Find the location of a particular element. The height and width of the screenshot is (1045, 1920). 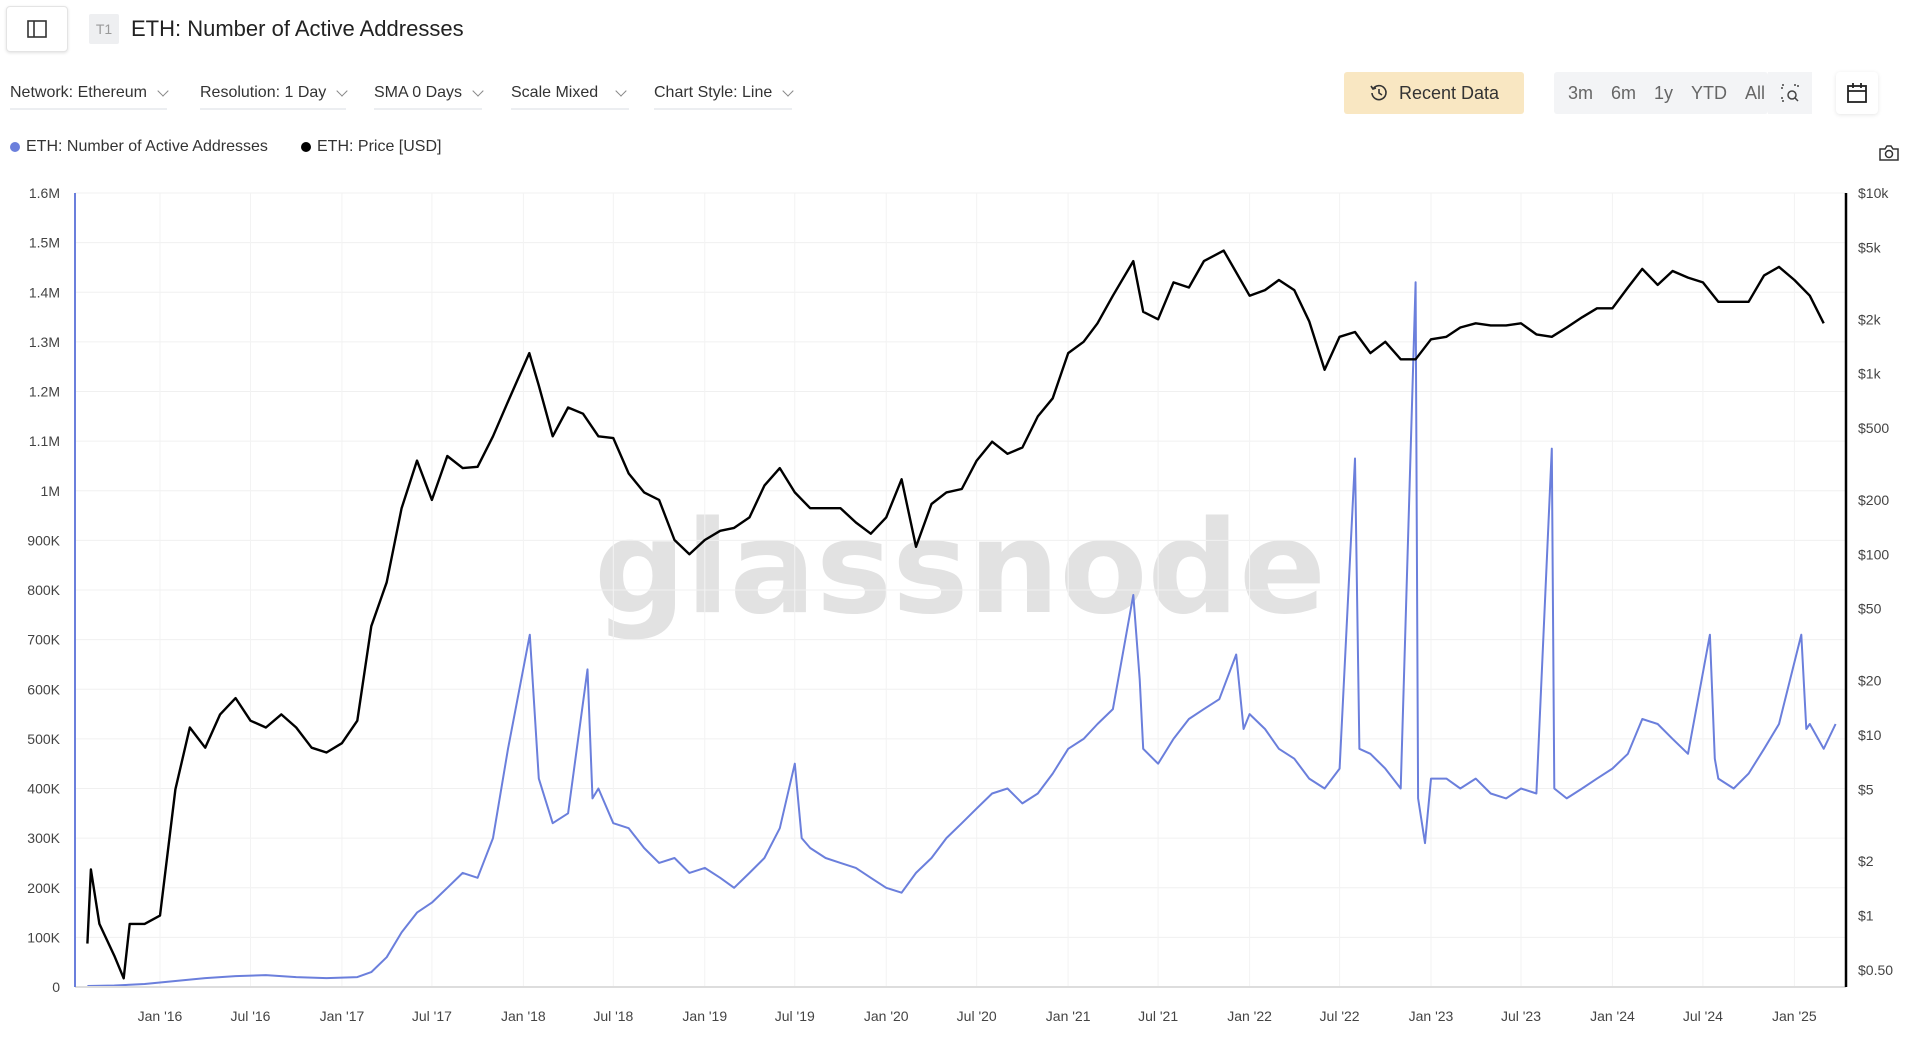

y-left-tick-label: 1.6M is located at coordinates (44, 193).